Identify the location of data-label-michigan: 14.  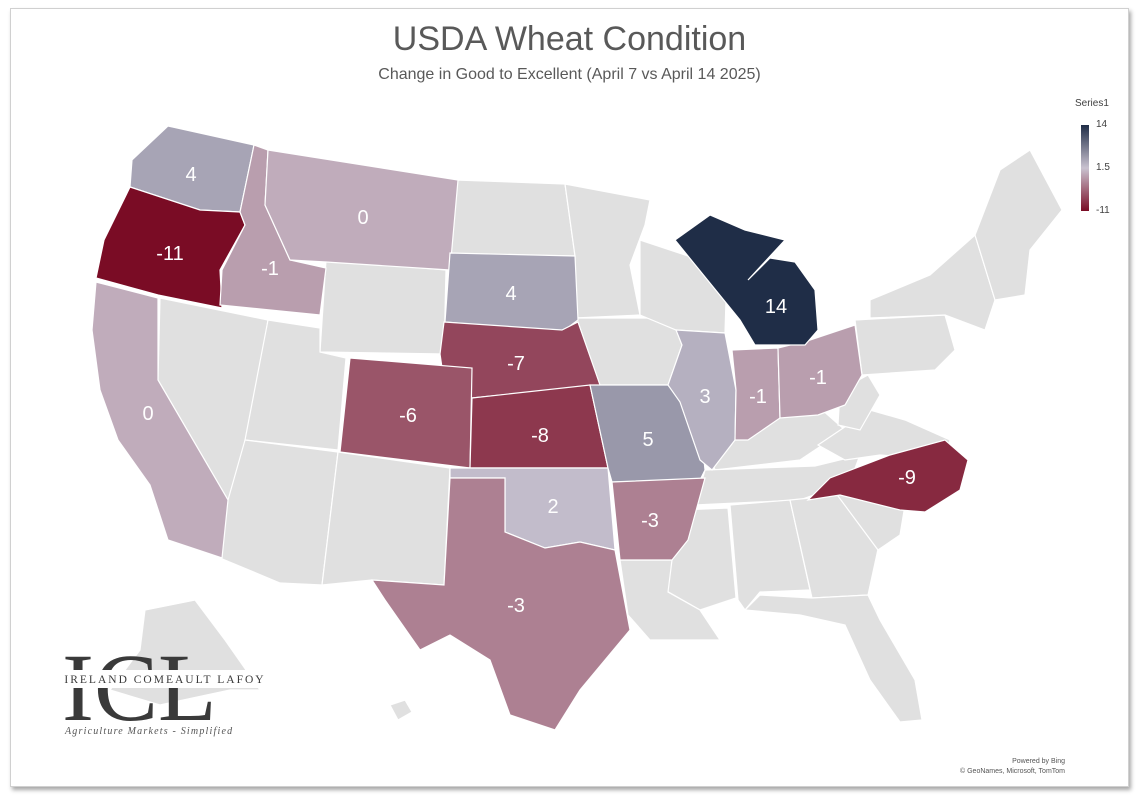
(776, 307).